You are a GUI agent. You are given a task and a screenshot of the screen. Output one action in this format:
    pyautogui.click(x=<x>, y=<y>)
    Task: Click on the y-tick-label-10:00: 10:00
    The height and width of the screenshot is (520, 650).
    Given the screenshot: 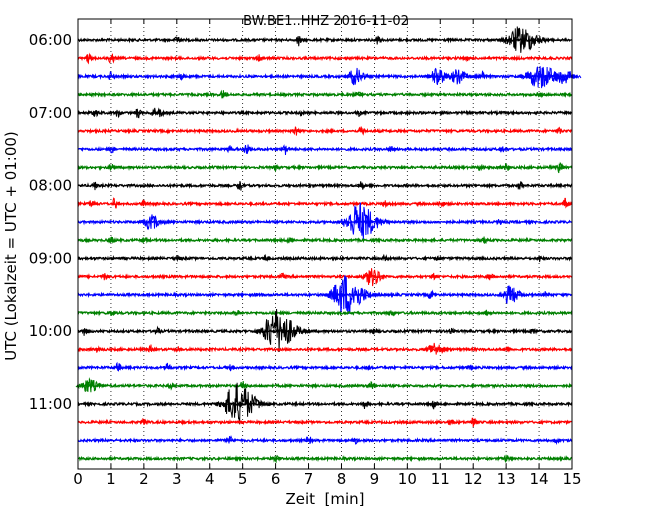 What is the action you would take?
    pyautogui.click(x=50, y=331)
    